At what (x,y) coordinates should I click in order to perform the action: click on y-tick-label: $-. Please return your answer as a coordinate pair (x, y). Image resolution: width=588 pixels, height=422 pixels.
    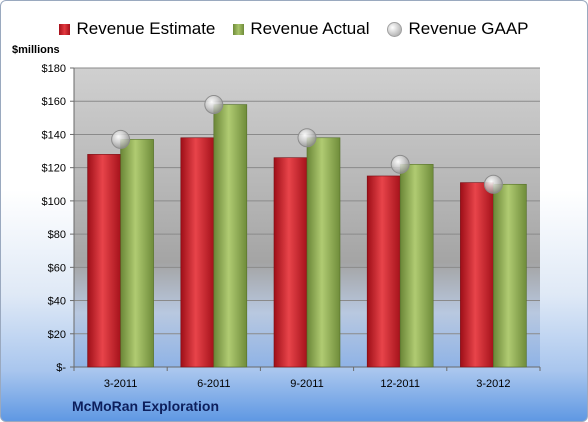
    Looking at the image, I should click on (61, 368).